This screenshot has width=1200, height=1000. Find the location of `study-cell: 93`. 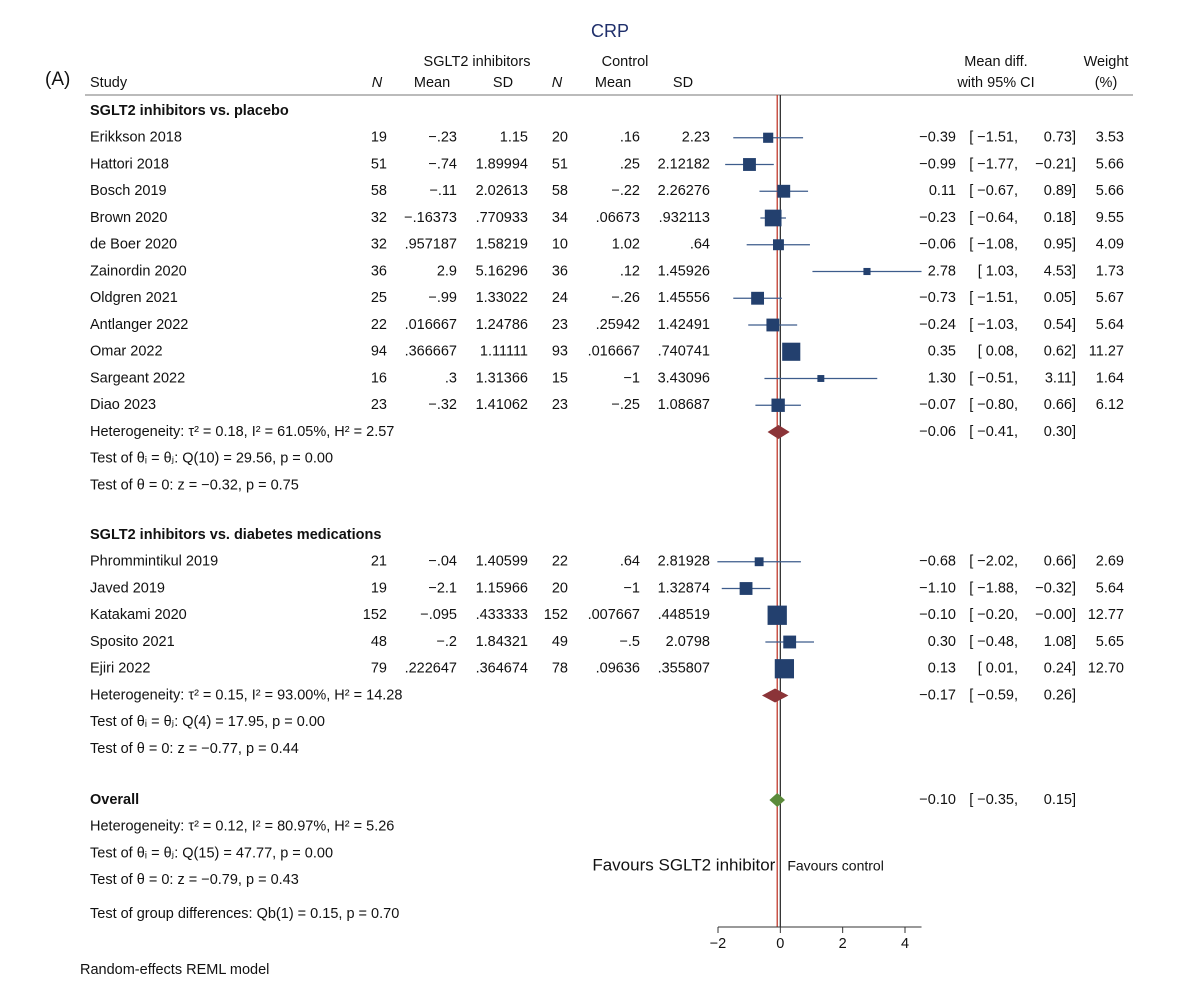

study-cell: 93 is located at coordinates (560, 352).